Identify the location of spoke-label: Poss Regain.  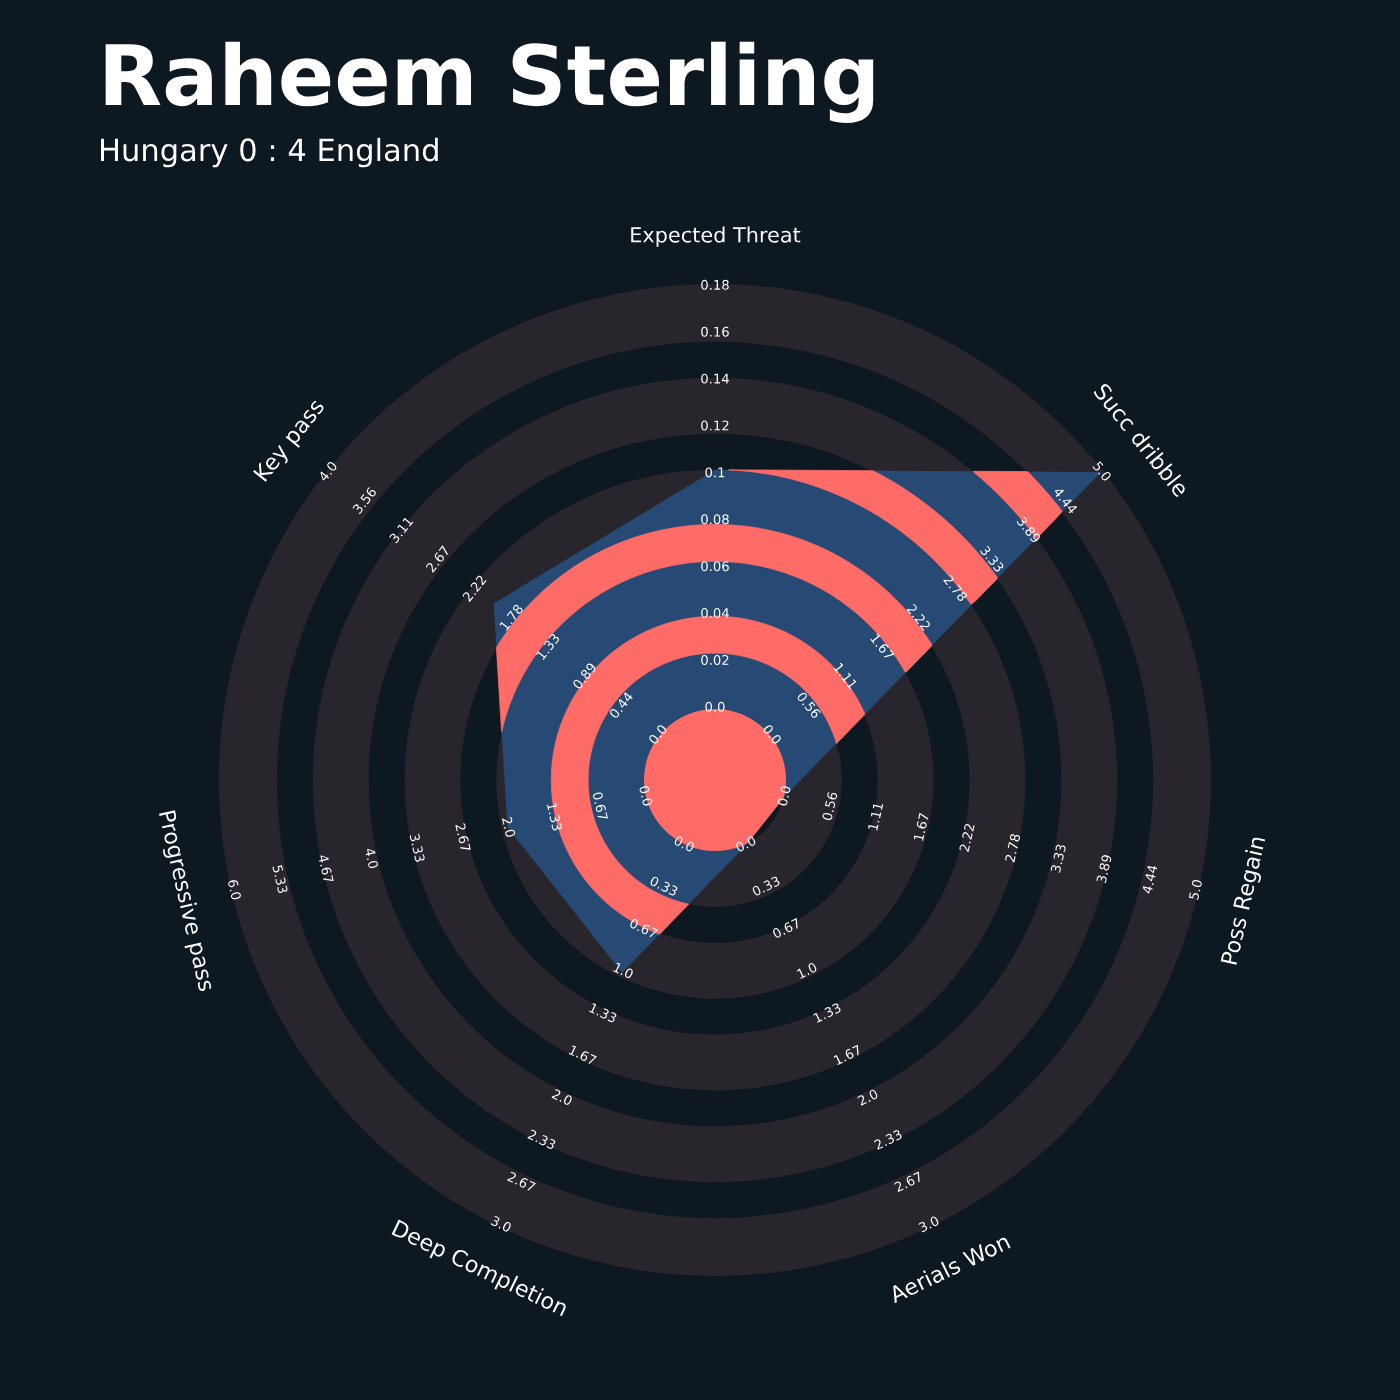
(1245, 900).